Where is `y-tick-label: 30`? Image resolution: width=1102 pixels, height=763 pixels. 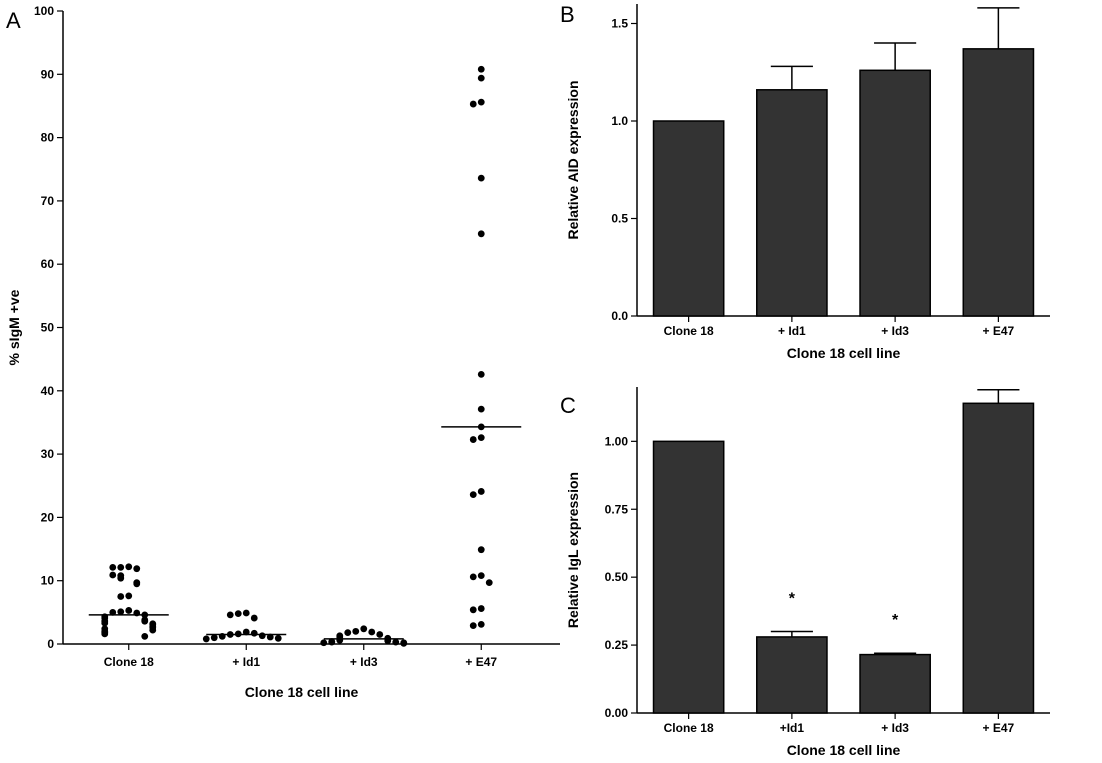
y-tick-label: 30 is located at coordinates (48, 454).